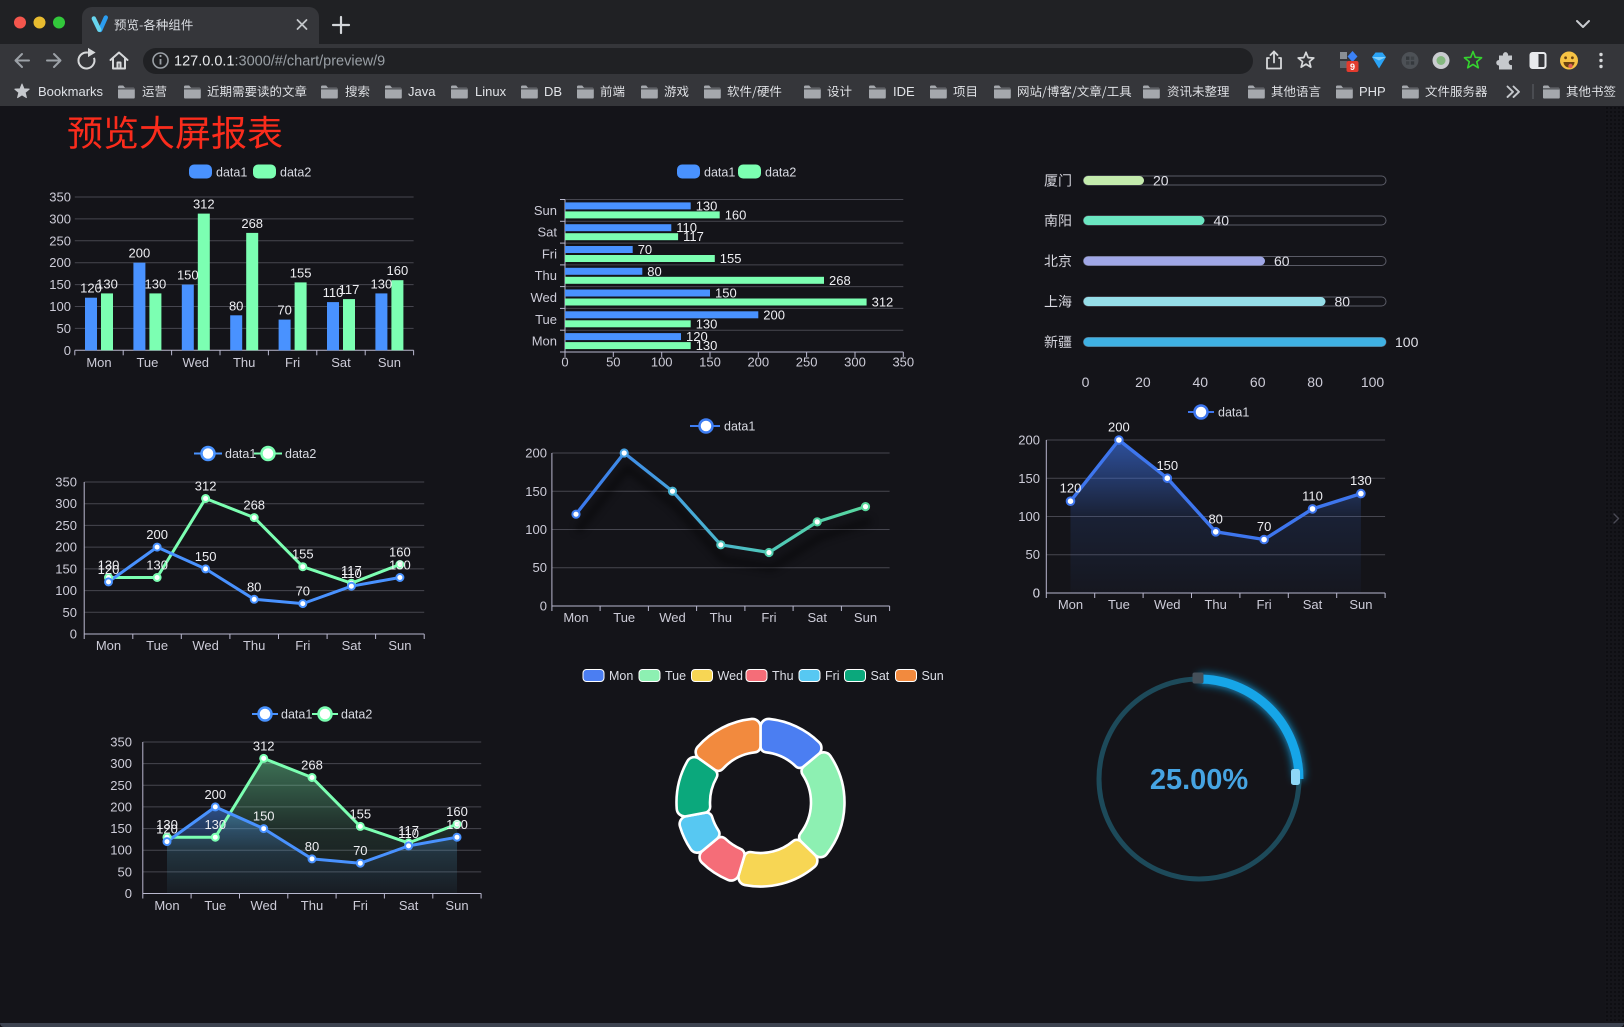 Image resolution: width=1624 pixels, height=1027 pixels. I want to click on svg-text: 20, so click(1143, 382).